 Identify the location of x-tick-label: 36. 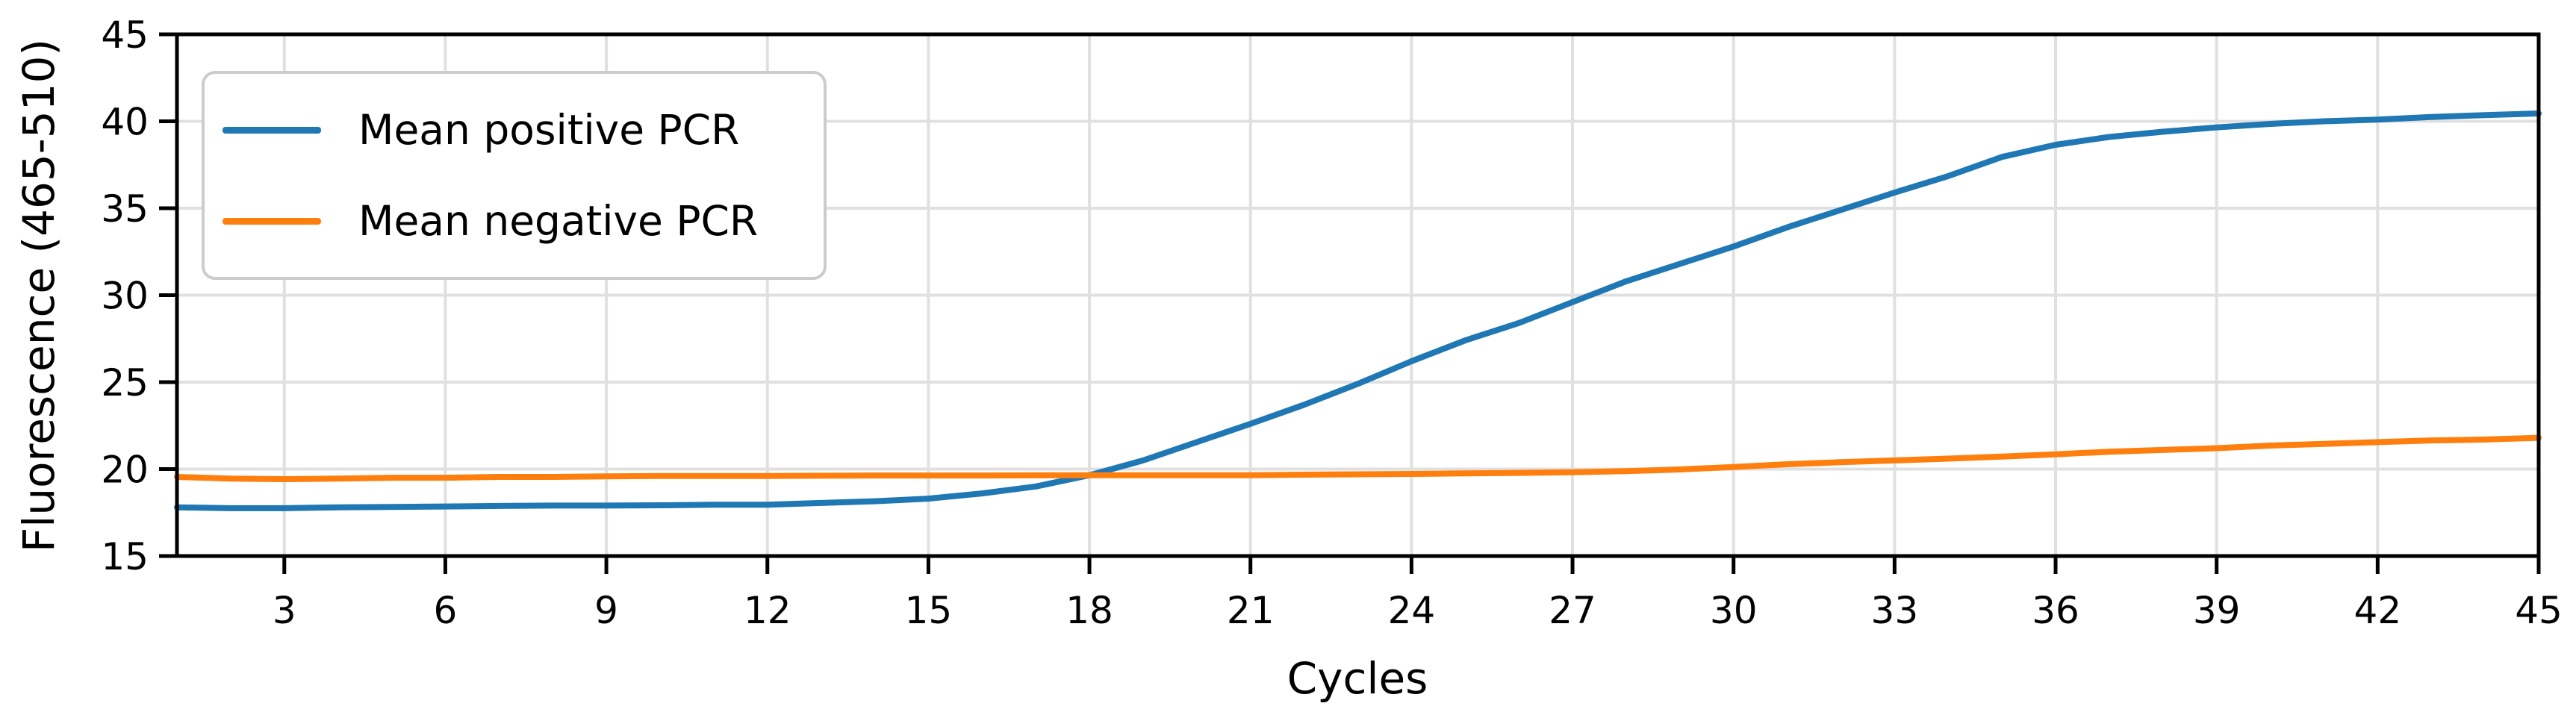
(2055, 611).